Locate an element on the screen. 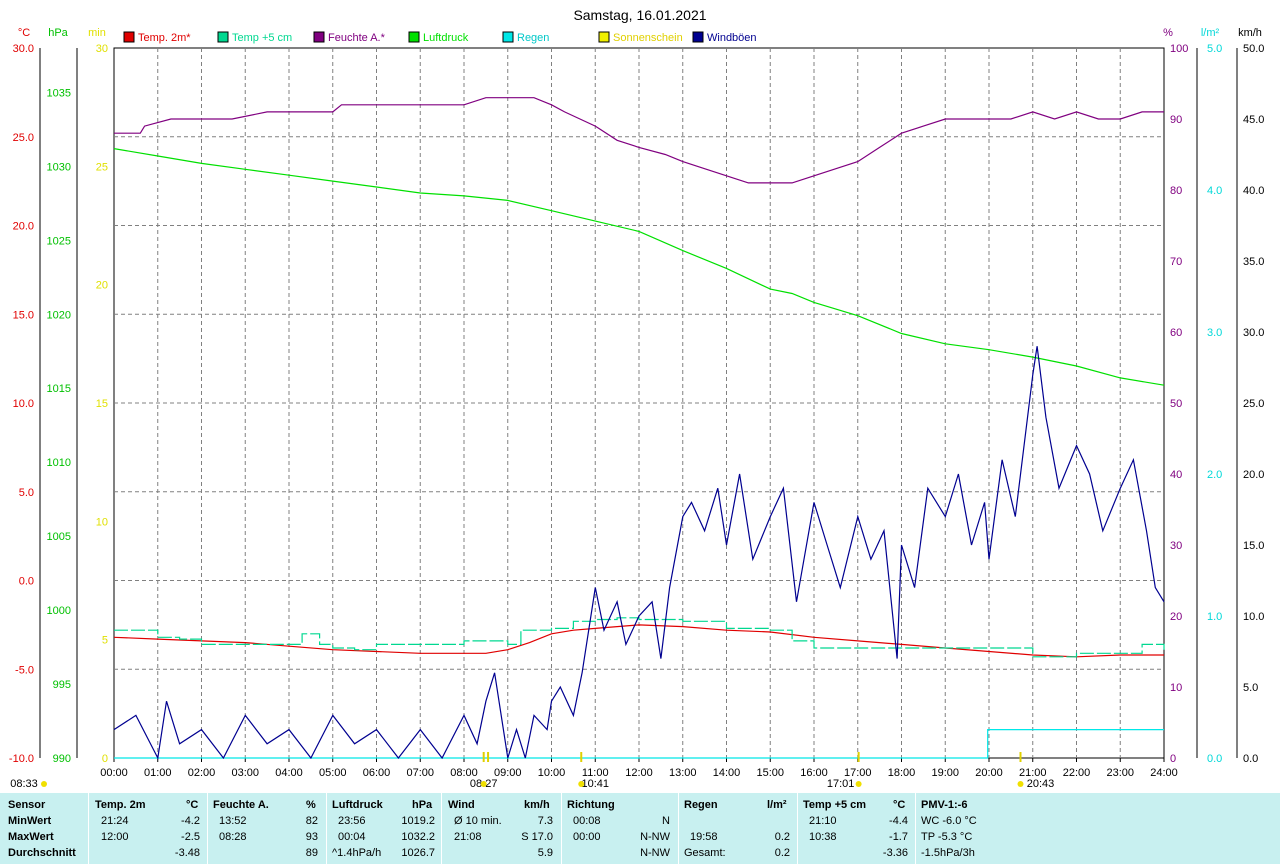 Image resolution: width=1280 pixels, height=864 pixels. rain-axis-tick-label: 1.0 is located at coordinates (1214, 617).